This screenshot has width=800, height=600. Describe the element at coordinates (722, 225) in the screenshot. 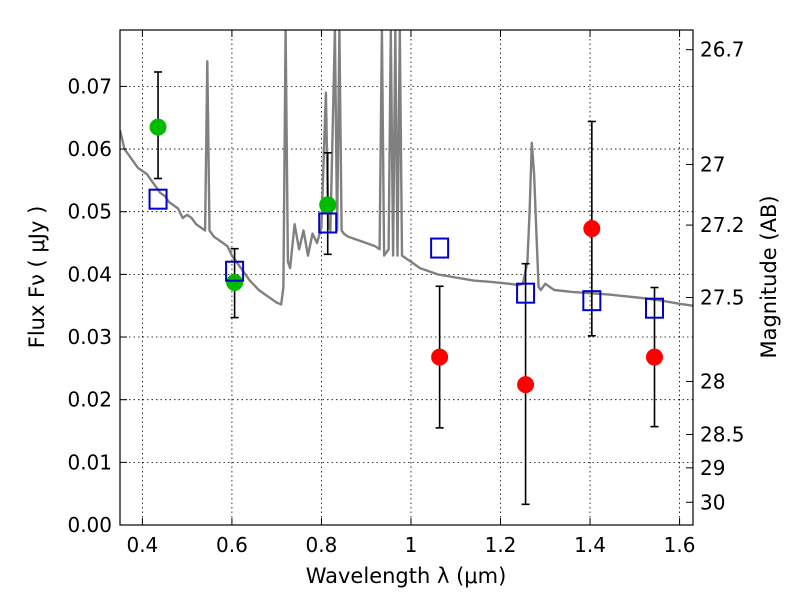

I see `y2-tick-label: 27.2` at that location.